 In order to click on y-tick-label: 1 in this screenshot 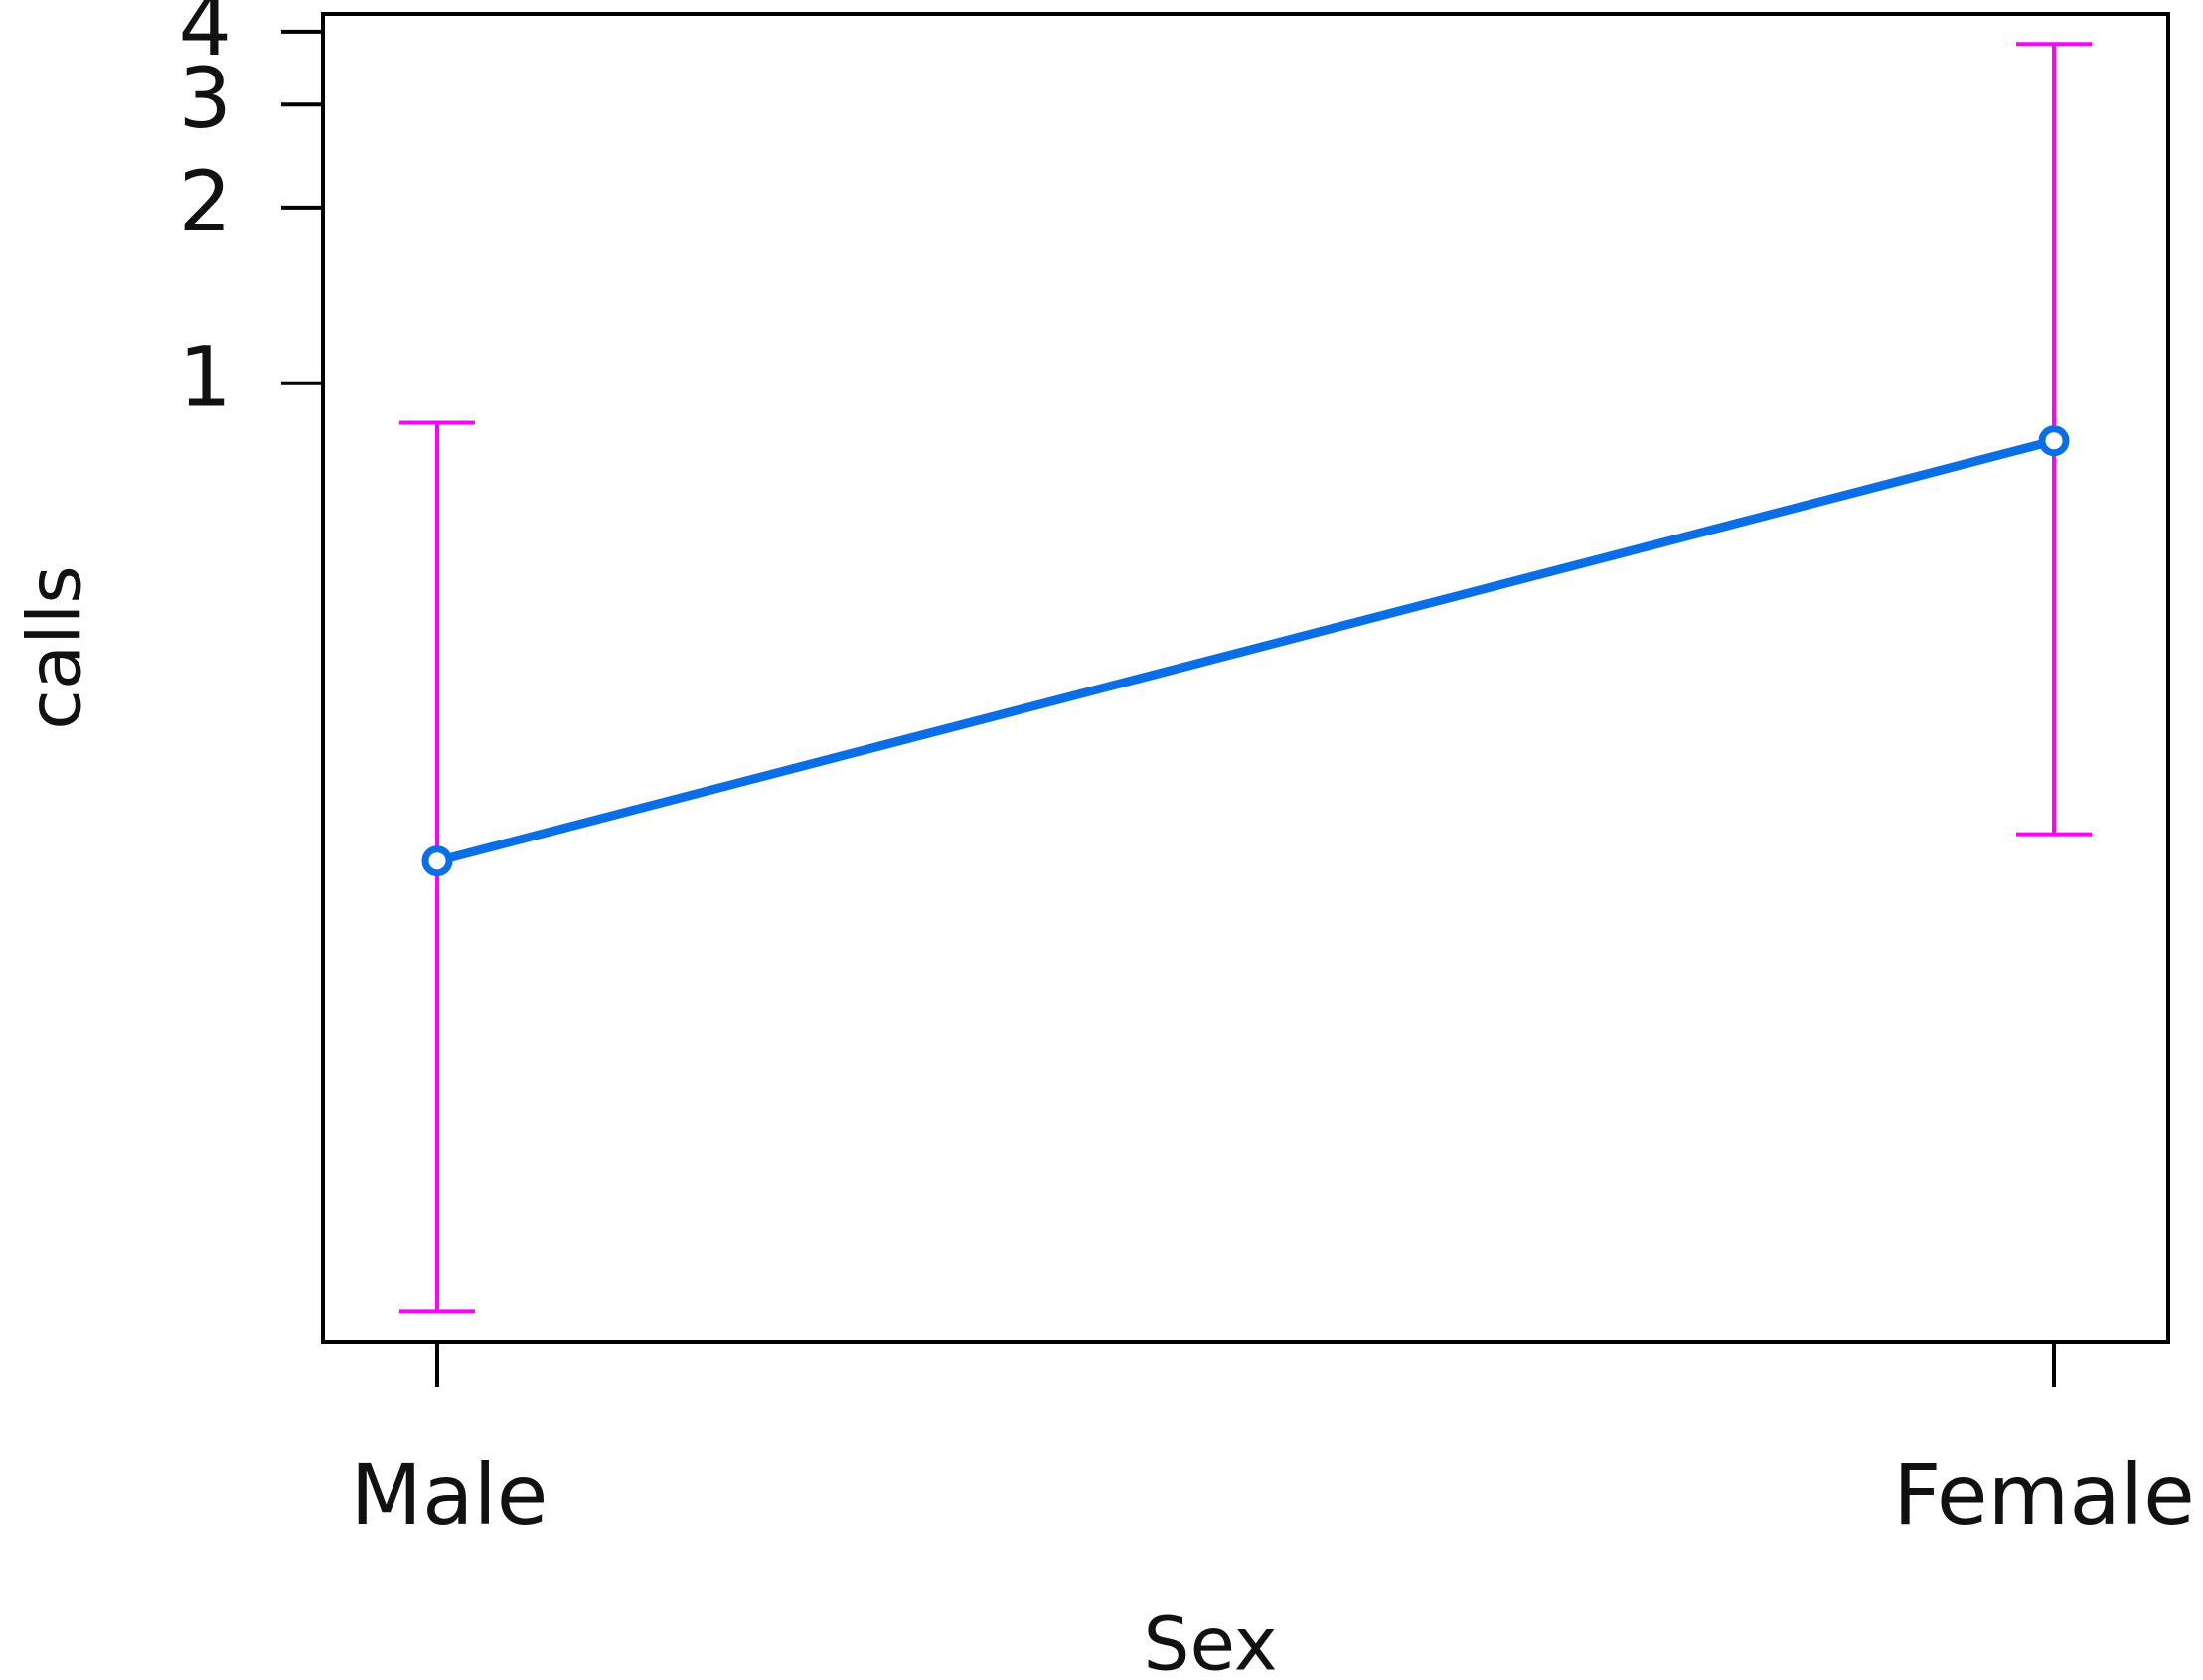, I will do `click(205, 378)`.